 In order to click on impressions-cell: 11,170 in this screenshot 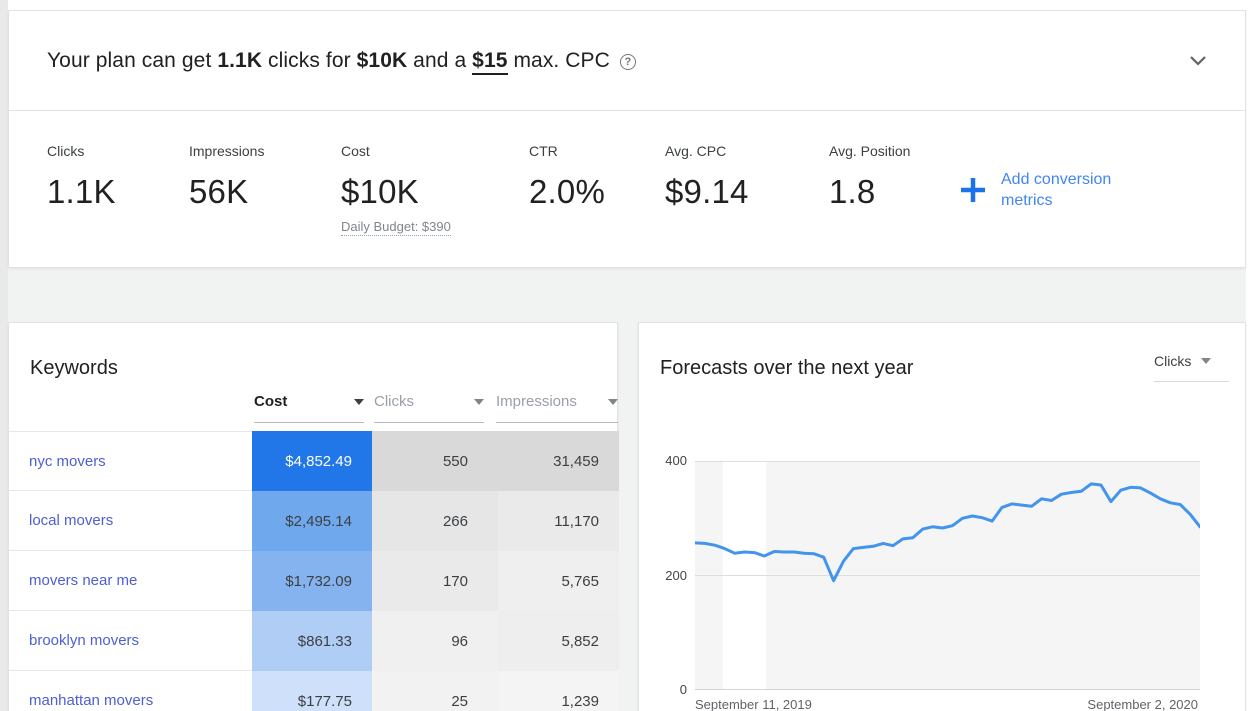, I will do `click(558, 521)`.